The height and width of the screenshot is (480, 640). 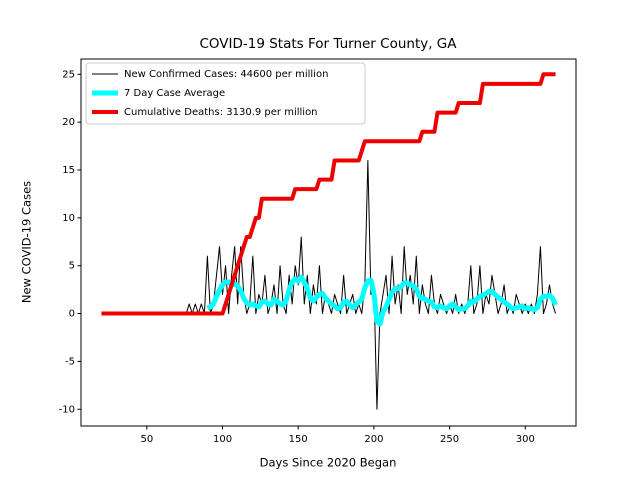 What do you see at coordinates (373, 439) in the screenshot?
I see `x-tick-label: 200` at bounding box center [373, 439].